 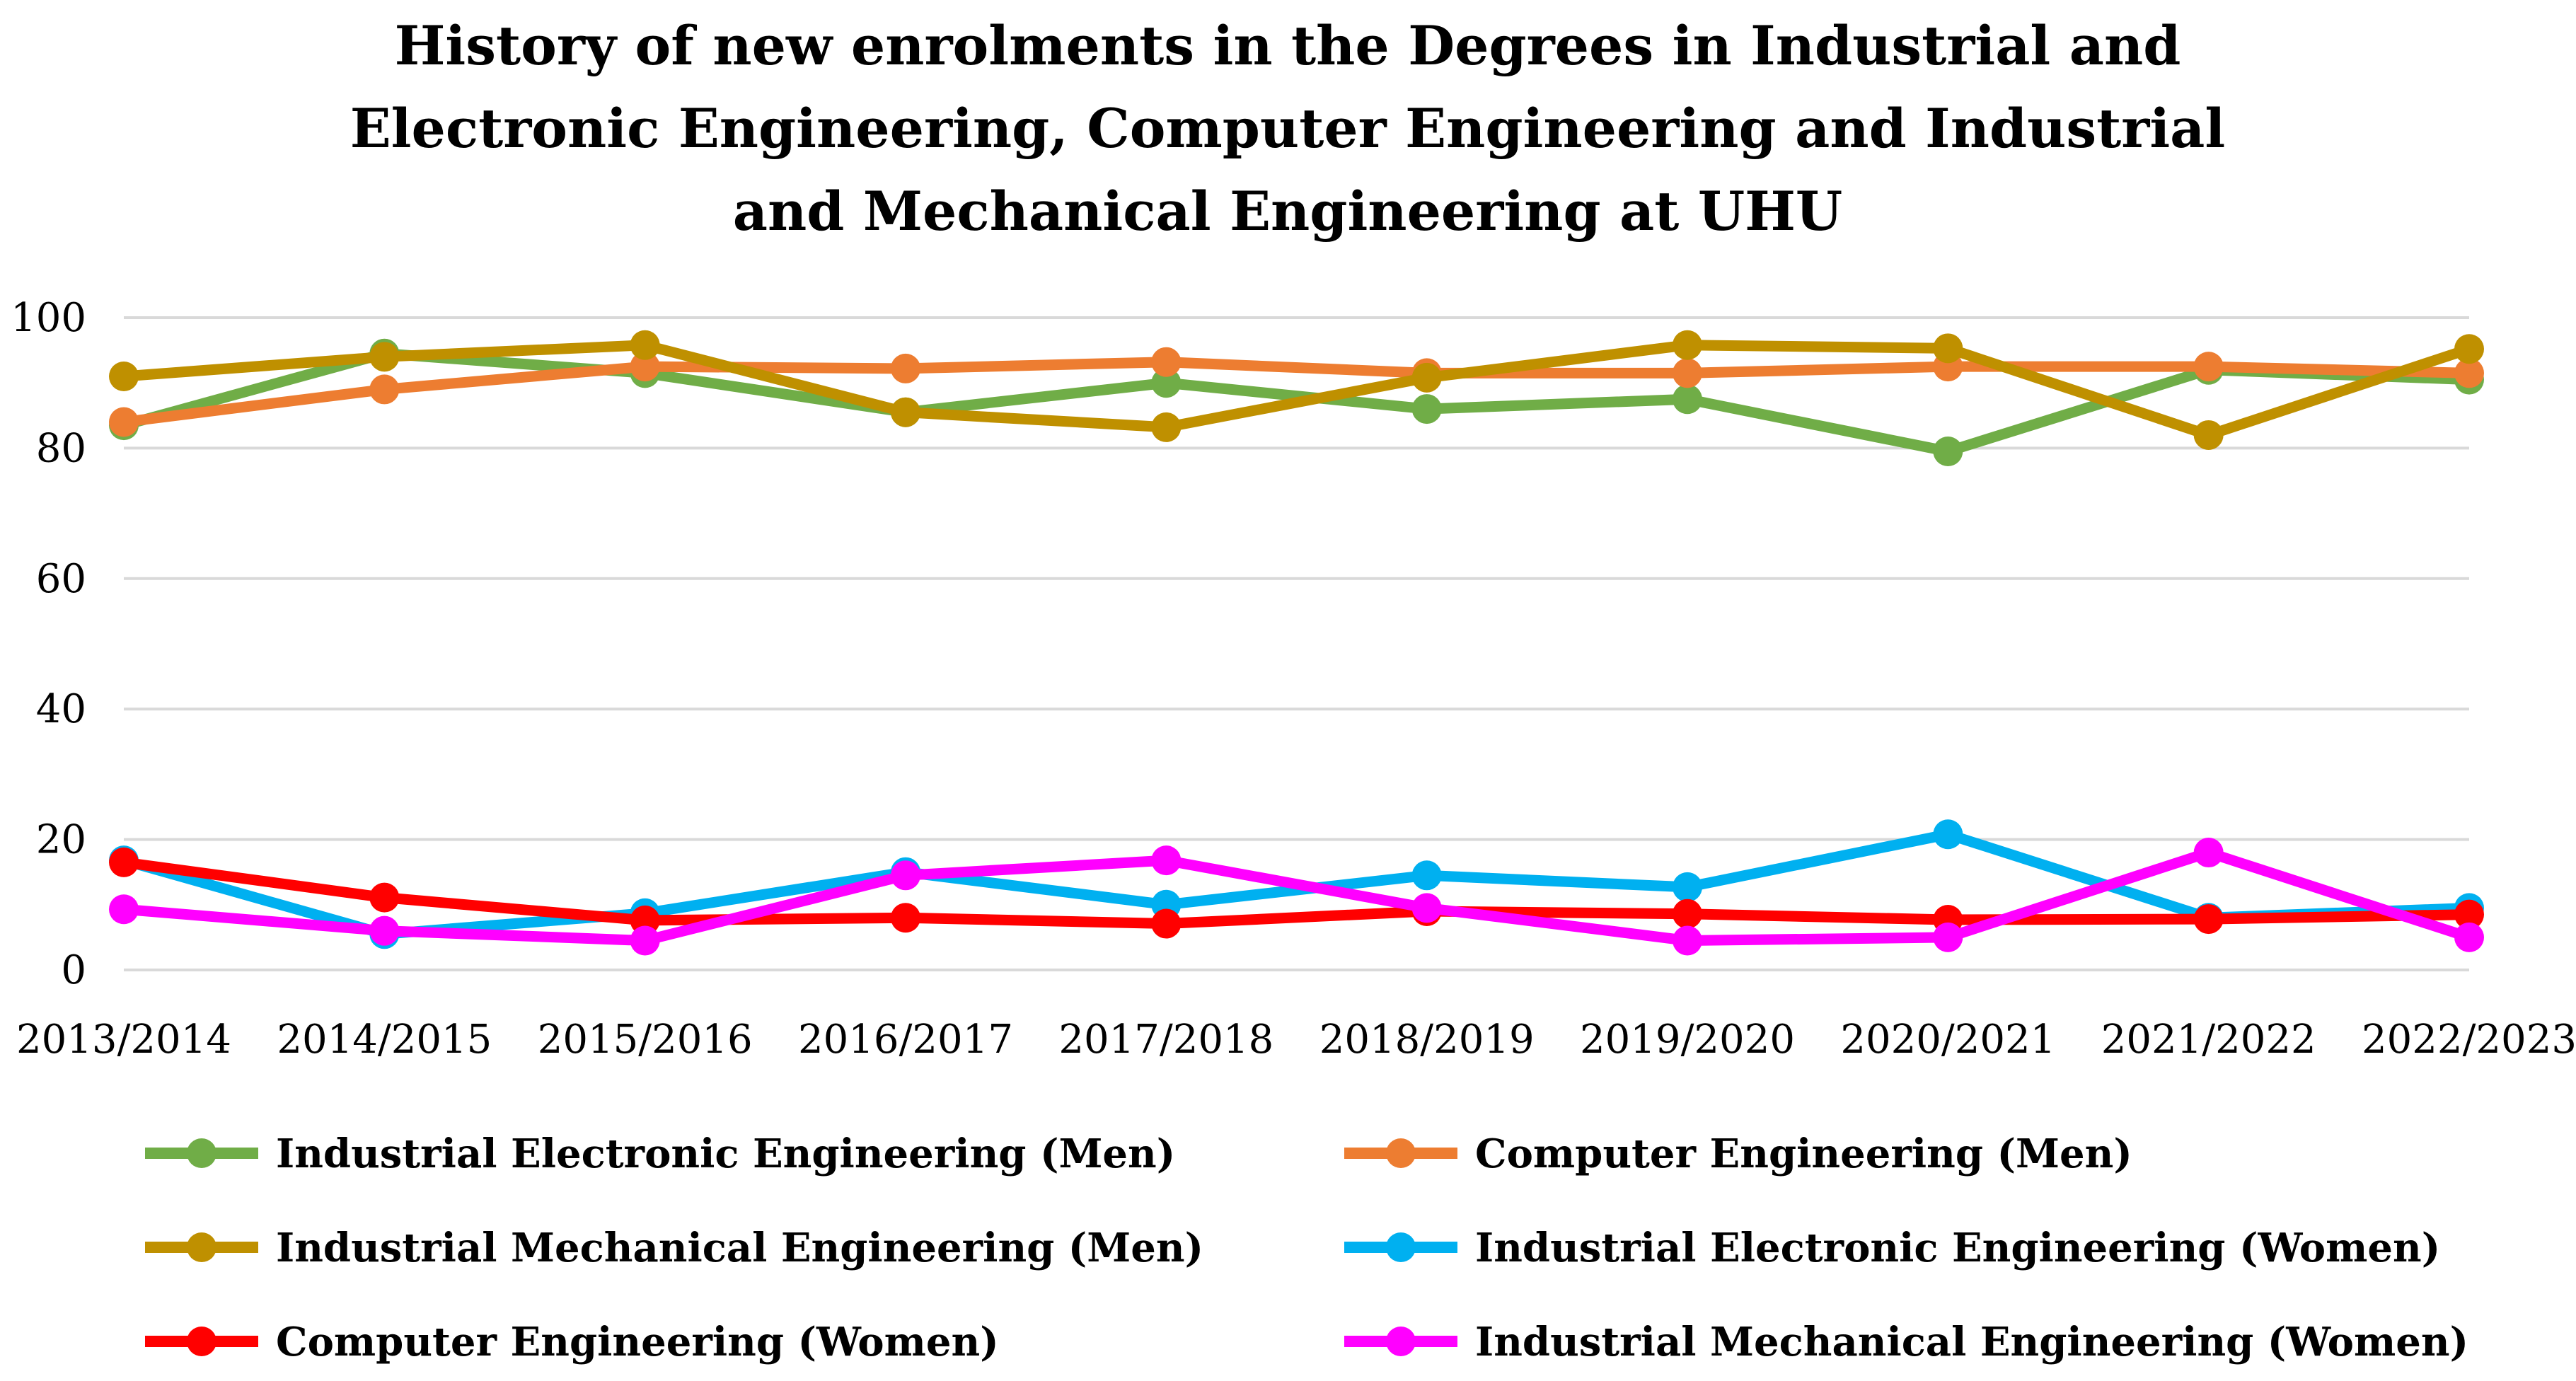 What do you see at coordinates (2208, 1040) in the screenshot?
I see `x-tick-label: 2021/2022` at bounding box center [2208, 1040].